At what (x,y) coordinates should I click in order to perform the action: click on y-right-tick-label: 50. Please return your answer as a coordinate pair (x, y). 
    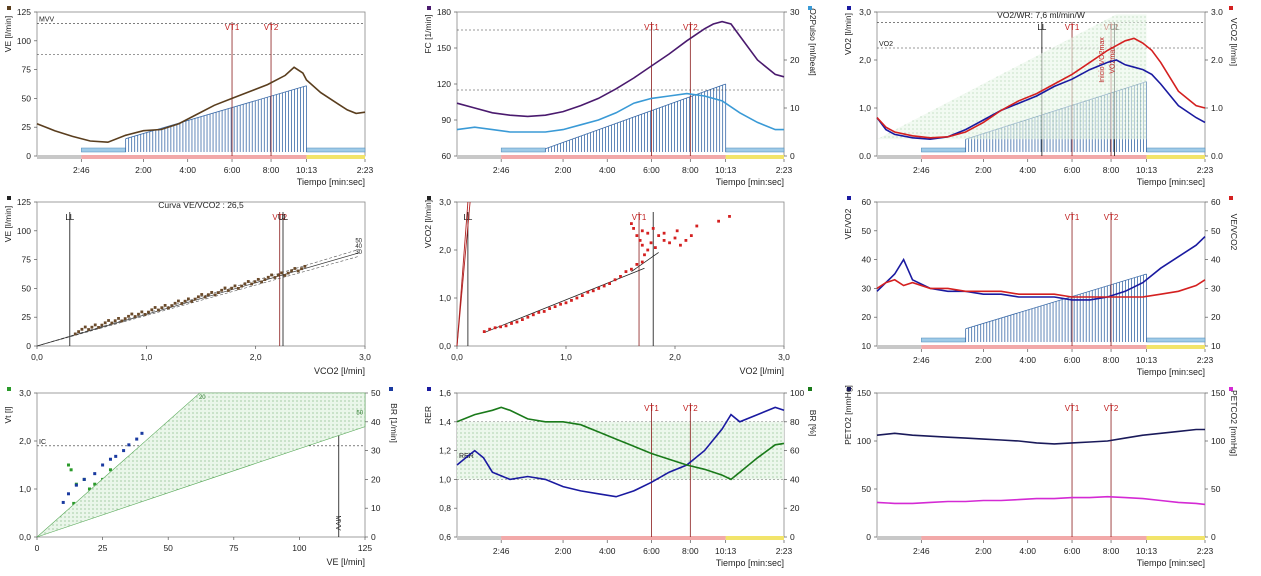
    Looking at the image, I should click on (1216, 489).